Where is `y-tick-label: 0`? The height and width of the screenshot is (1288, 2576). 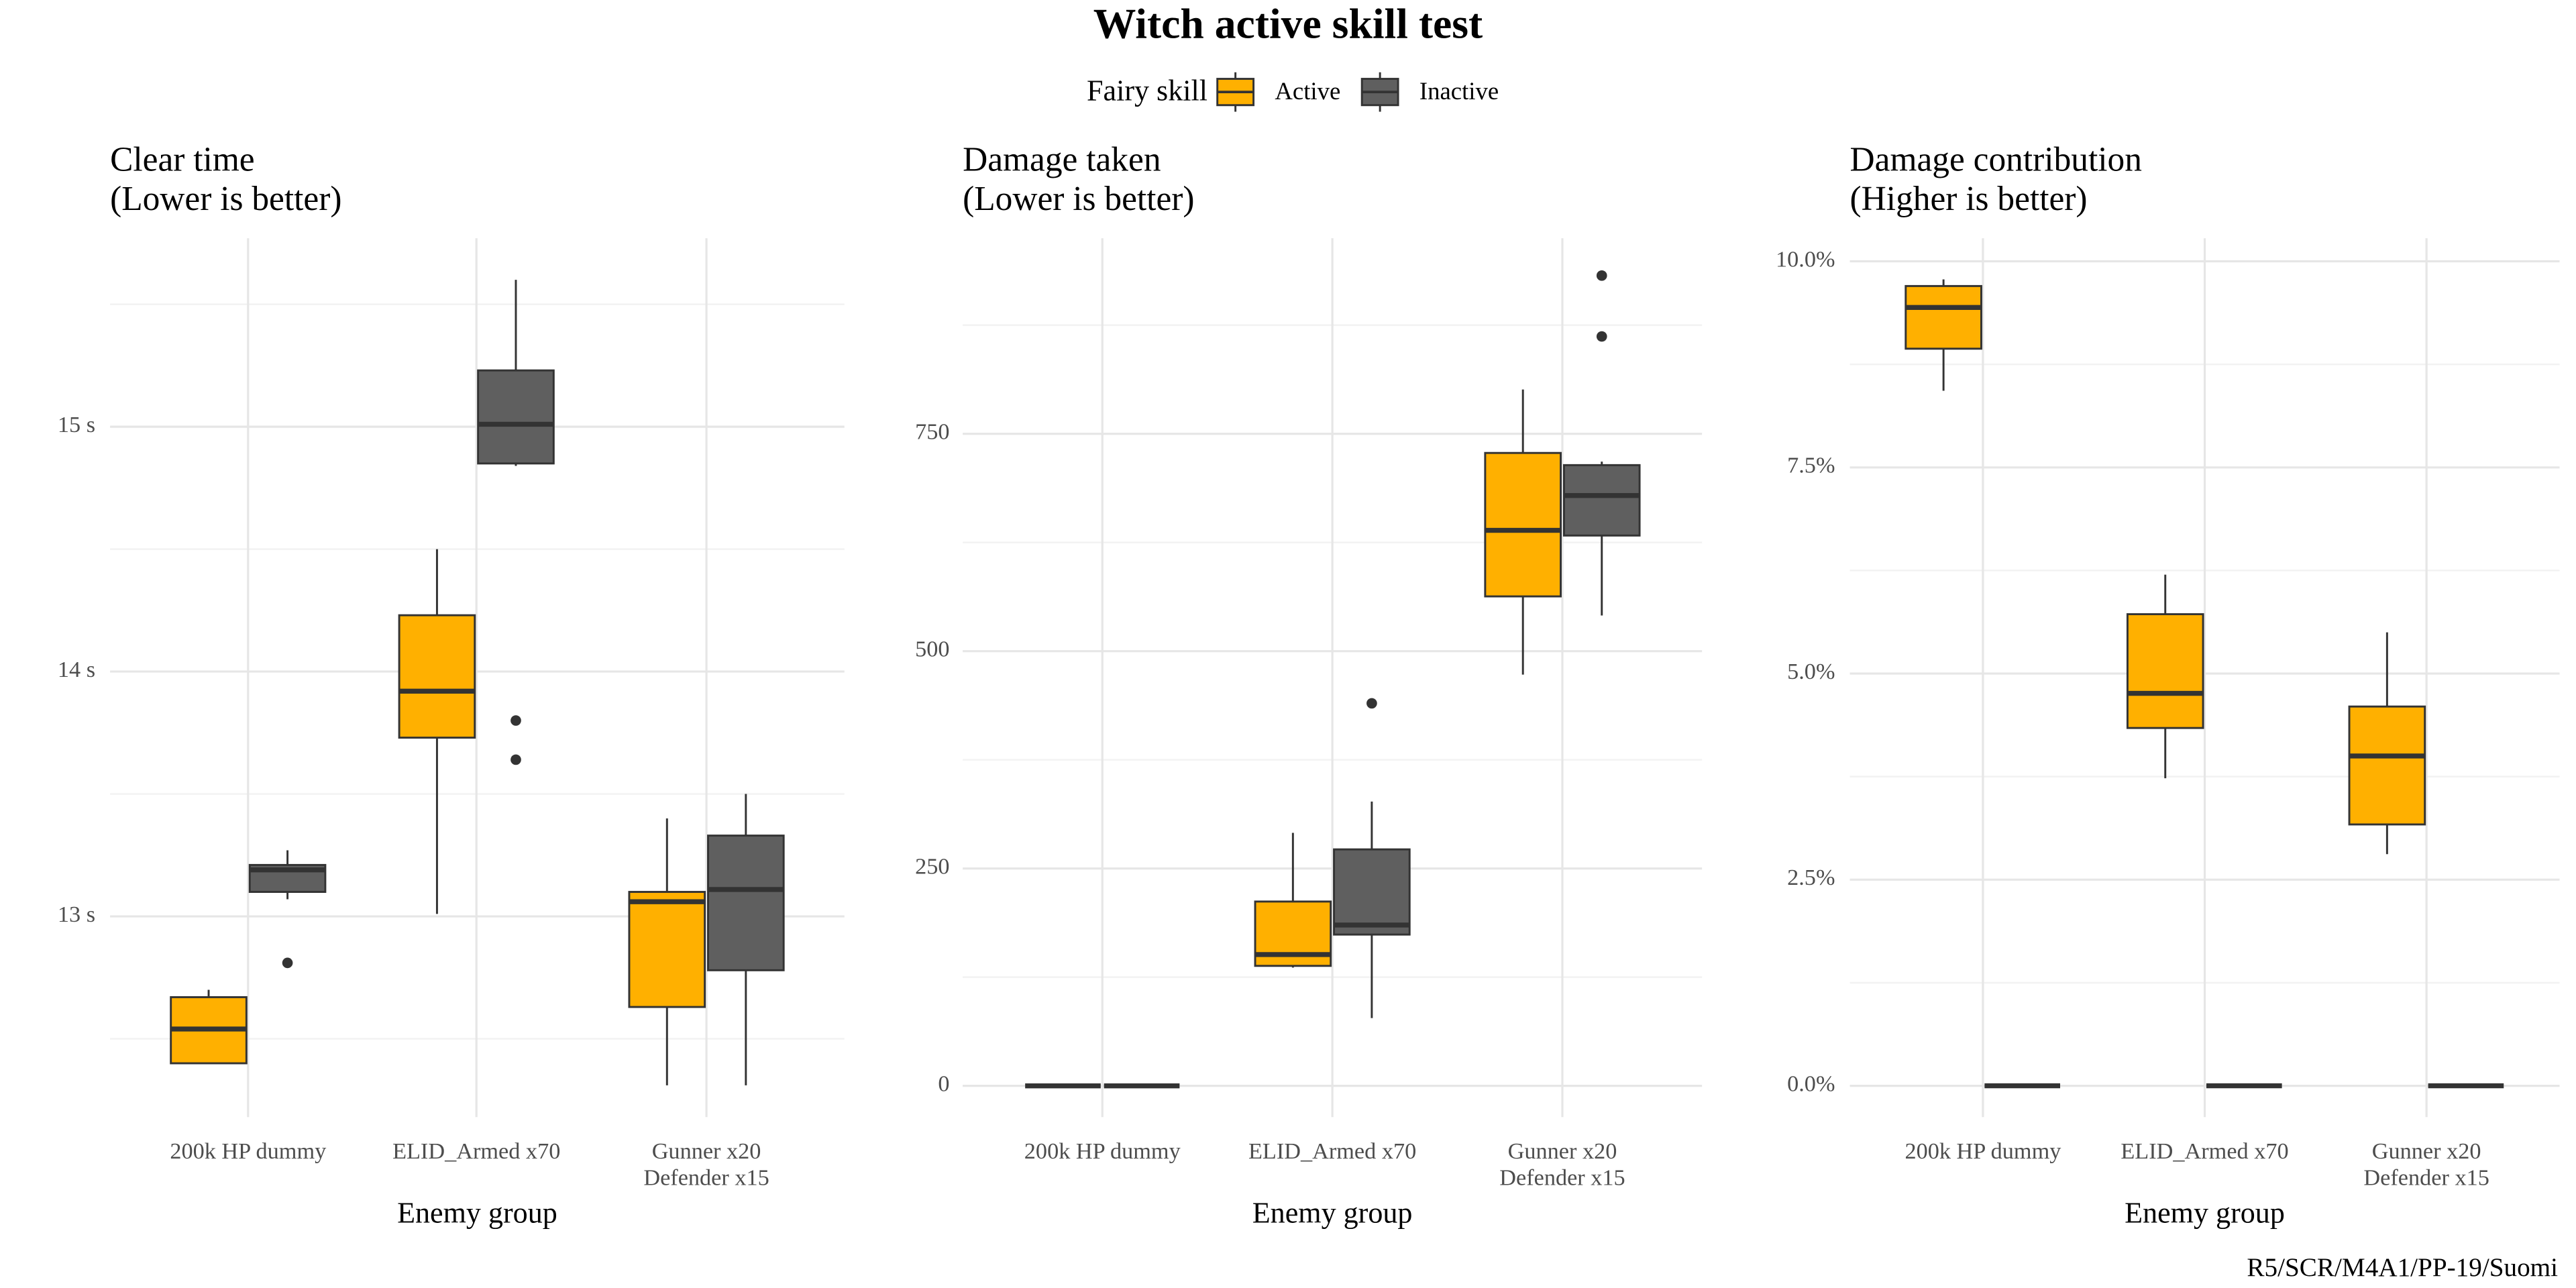 y-tick-label: 0 is located at coordinates (943, 1084).